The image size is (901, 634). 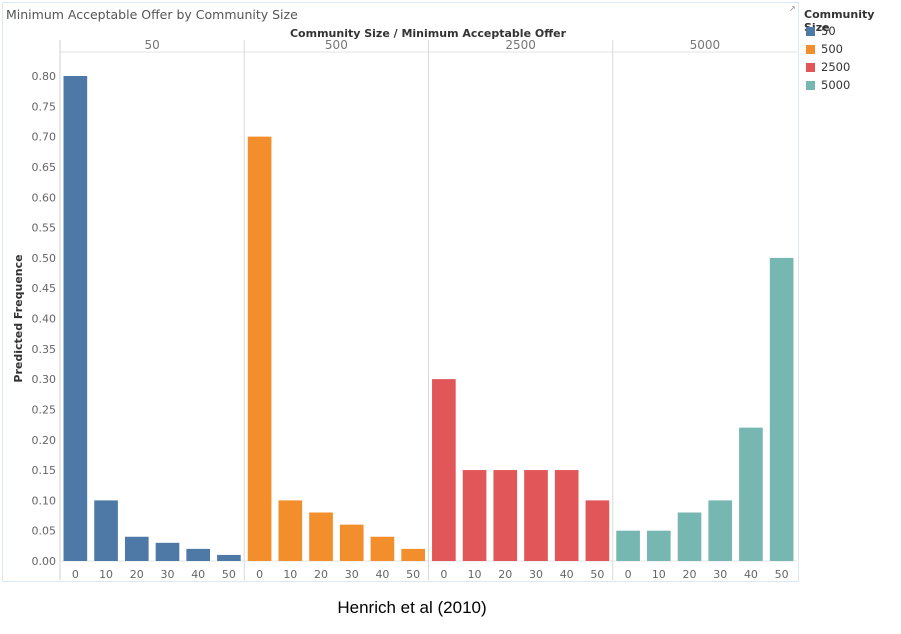 What do you see at coordinates (412, 607) in the screenshot?
I see `figure-caption: Henrich et al (2010)` at bounding box center [412, 607].